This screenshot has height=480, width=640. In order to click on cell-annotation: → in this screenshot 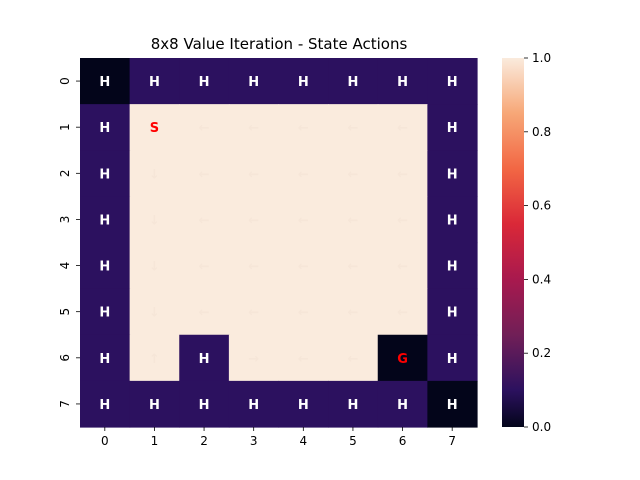, I will do `click(253, 359)`.